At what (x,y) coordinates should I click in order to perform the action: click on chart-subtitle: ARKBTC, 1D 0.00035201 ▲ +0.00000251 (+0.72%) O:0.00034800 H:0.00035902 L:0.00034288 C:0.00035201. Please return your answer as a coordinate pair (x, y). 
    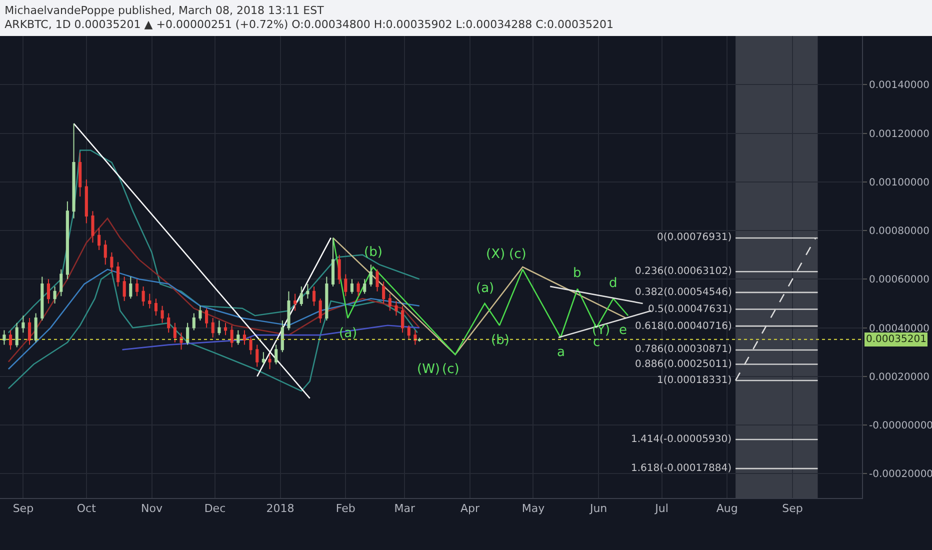
    Looking at the image, I should click on (309, 25).